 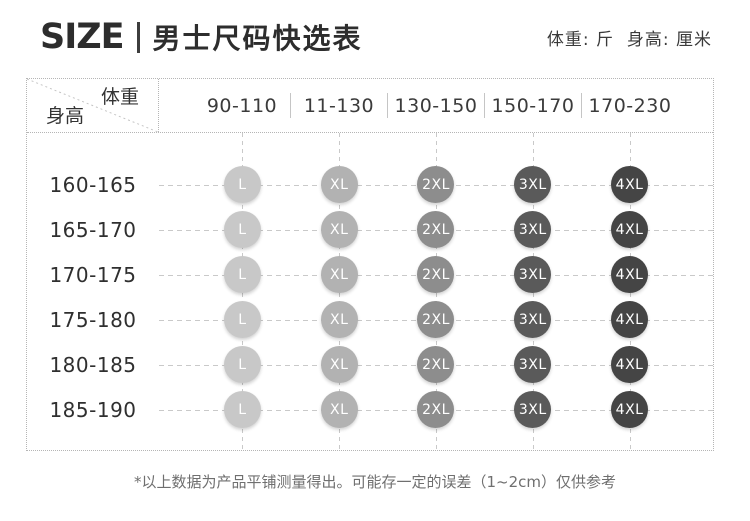 I want to click on title-size-en: SIZE, so click(x=82, y=37).